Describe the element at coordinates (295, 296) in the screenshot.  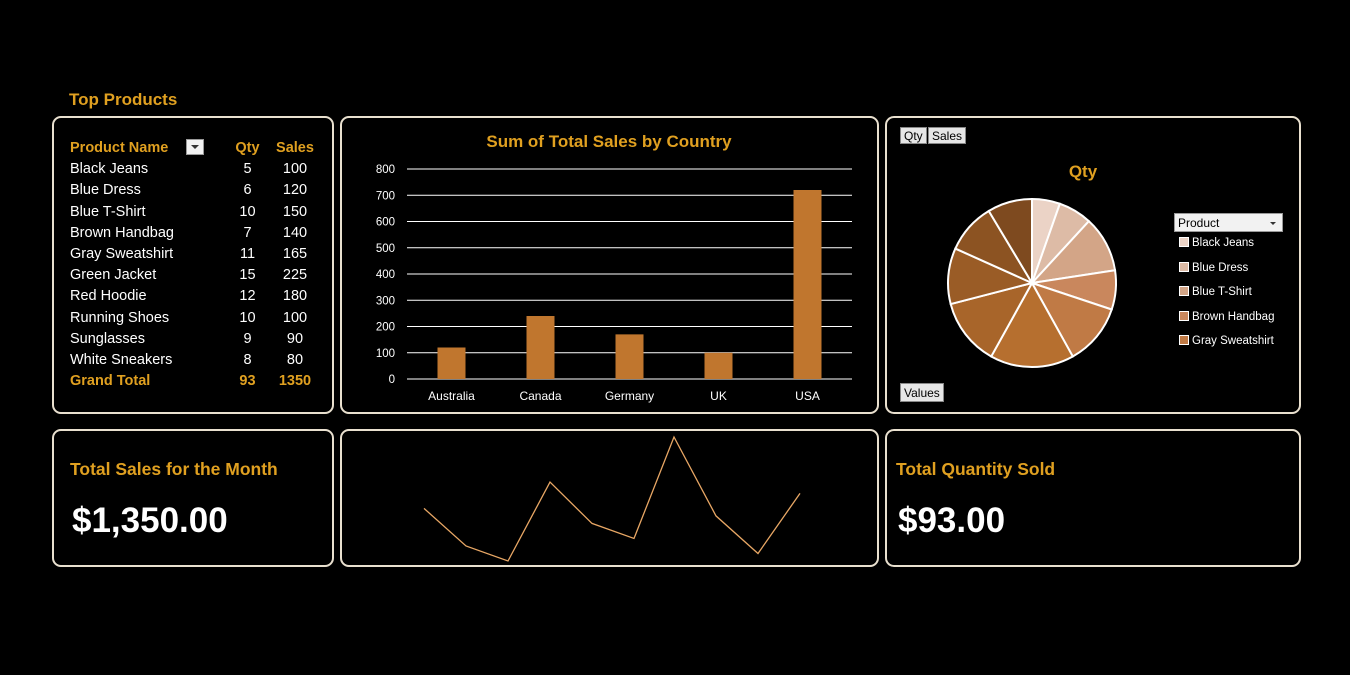
I see `sales-cell: 180` at that location.